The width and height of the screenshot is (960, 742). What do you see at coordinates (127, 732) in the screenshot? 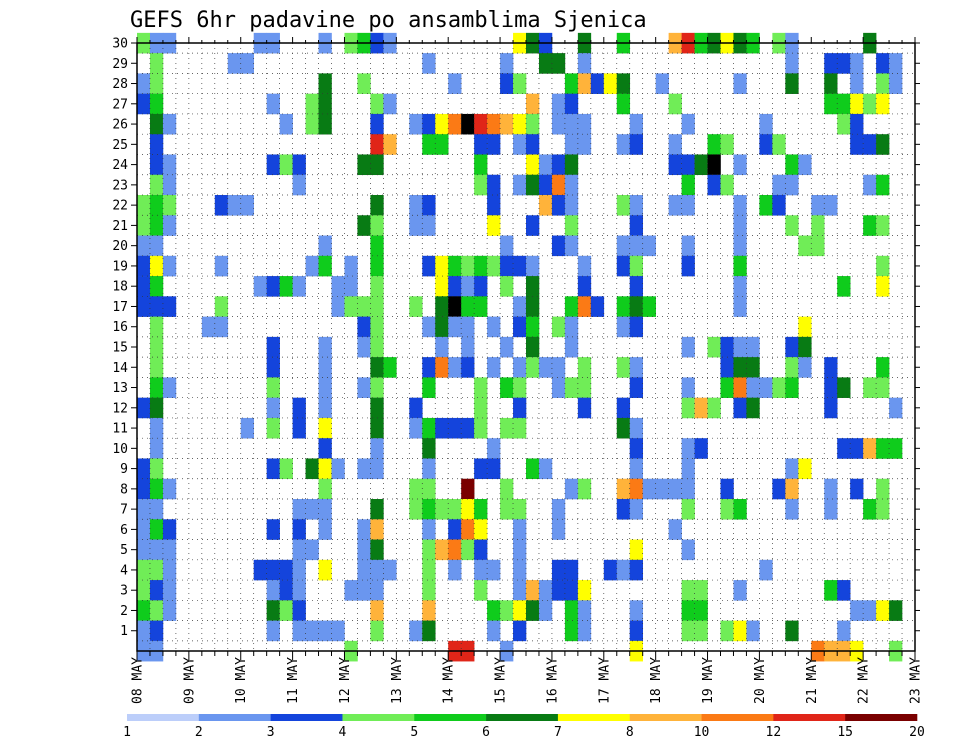
I see `colorbar-label: 1` at bounding box center [127, 732].